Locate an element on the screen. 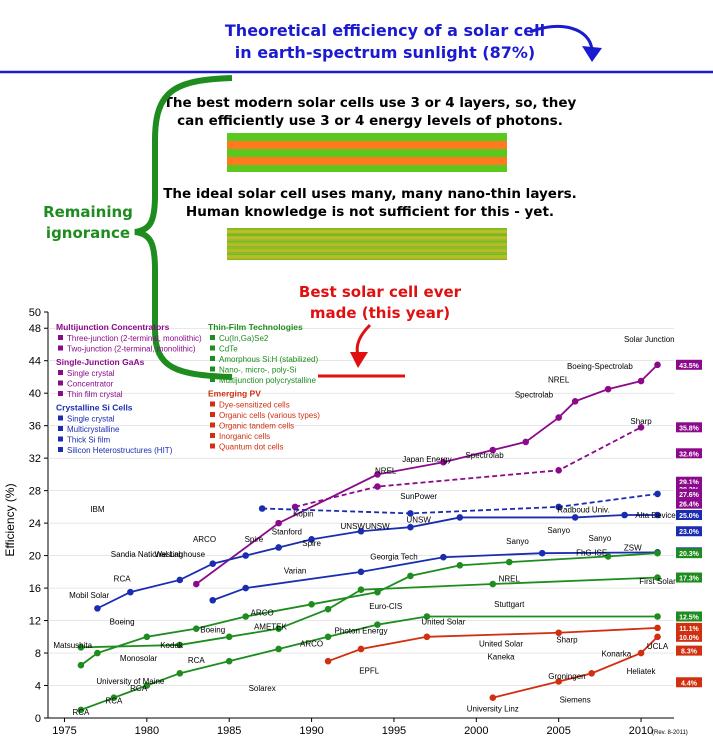 The width and height of the screenshot is (713, 740). legend-group-title: Crystalline Si Cells is located at coordinates (94, 408).